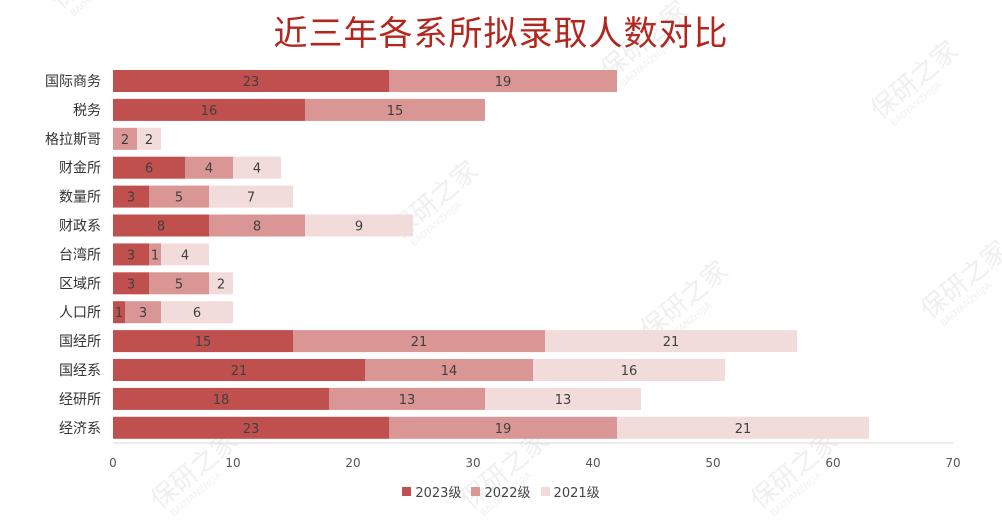 This screenshot has width=1002, height=521. I want to click on category-label: 经研所, so click(80, 400).